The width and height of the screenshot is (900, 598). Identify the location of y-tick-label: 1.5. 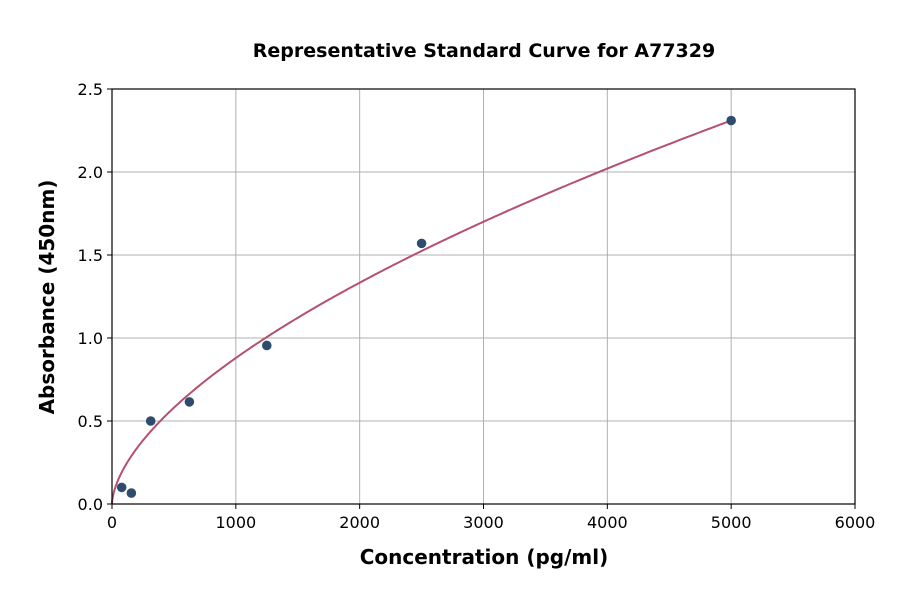
(90, 255).